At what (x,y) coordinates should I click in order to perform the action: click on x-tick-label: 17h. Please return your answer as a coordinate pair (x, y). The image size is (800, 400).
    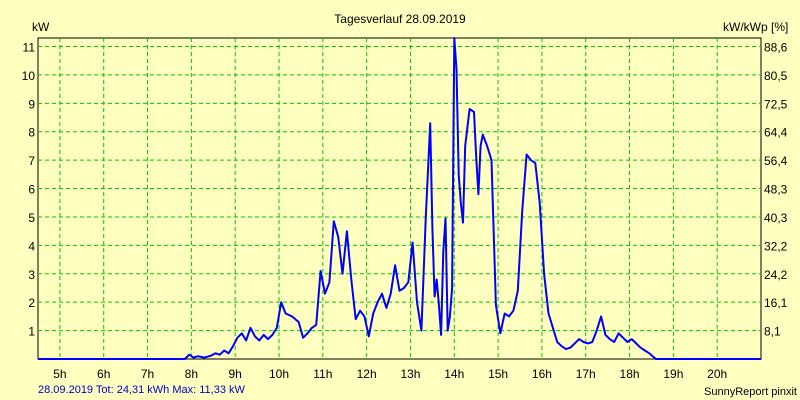
    Looking at the image, I should click on (586, 374).